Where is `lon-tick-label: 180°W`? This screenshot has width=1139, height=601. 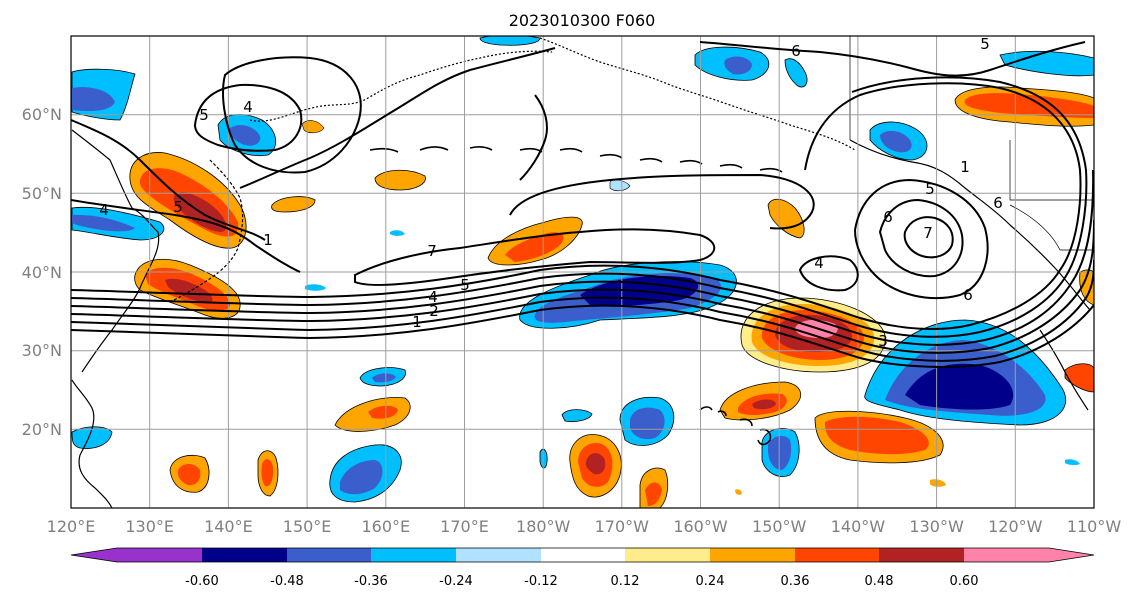 lon-tick-label: 180°W is located at coordinates (543, 526).